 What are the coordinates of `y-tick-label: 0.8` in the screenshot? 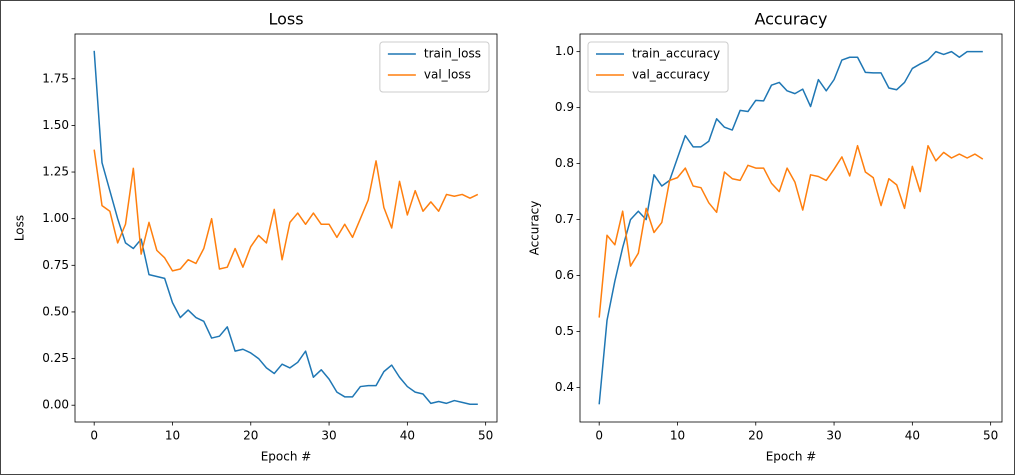 It's located at (564, 163).